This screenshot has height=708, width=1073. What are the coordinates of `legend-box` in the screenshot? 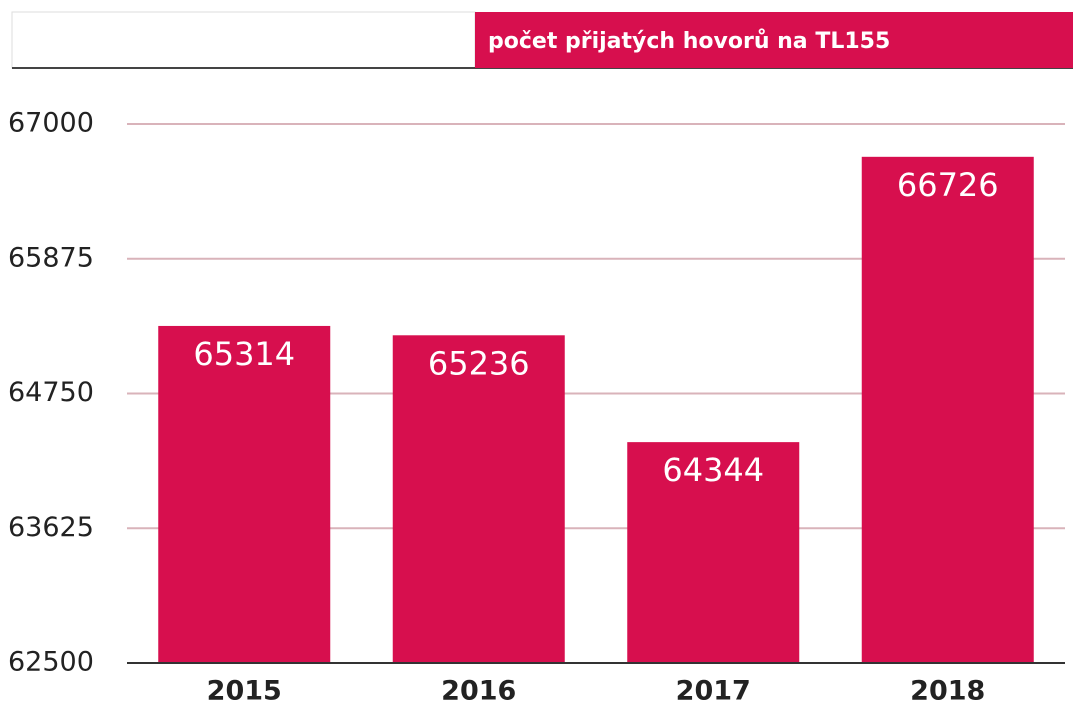 It's located at (774, 40).